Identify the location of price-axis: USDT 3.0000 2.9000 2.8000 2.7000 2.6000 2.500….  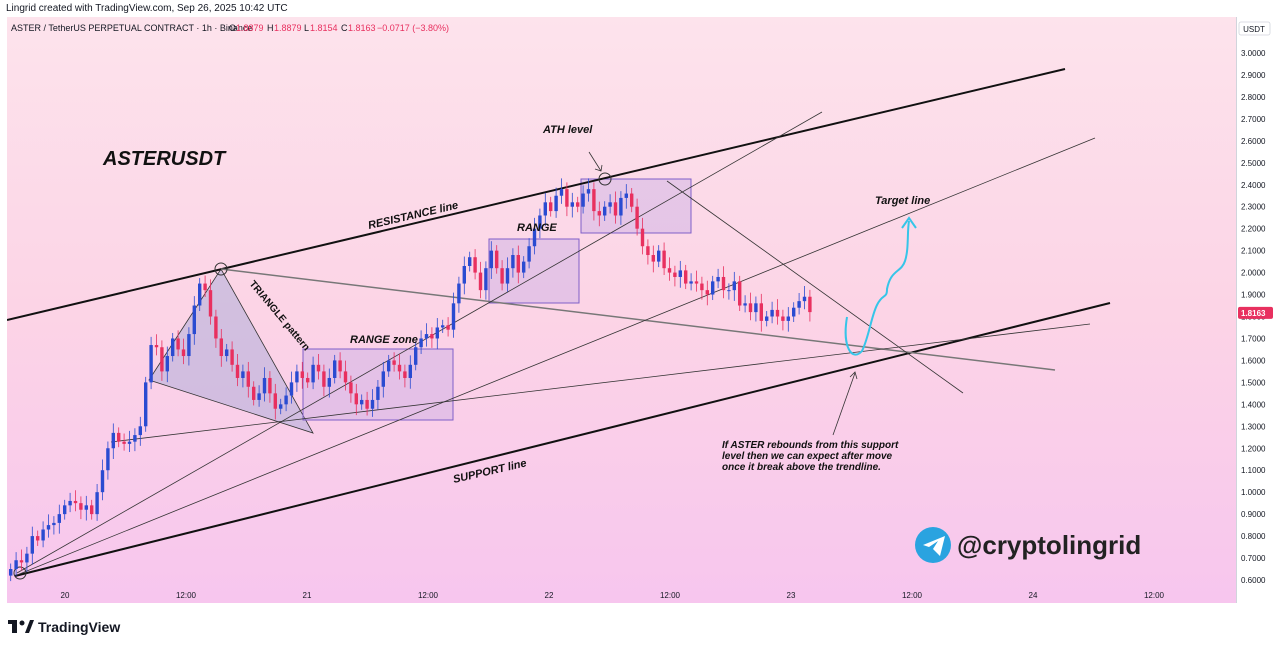
(1255, 310).